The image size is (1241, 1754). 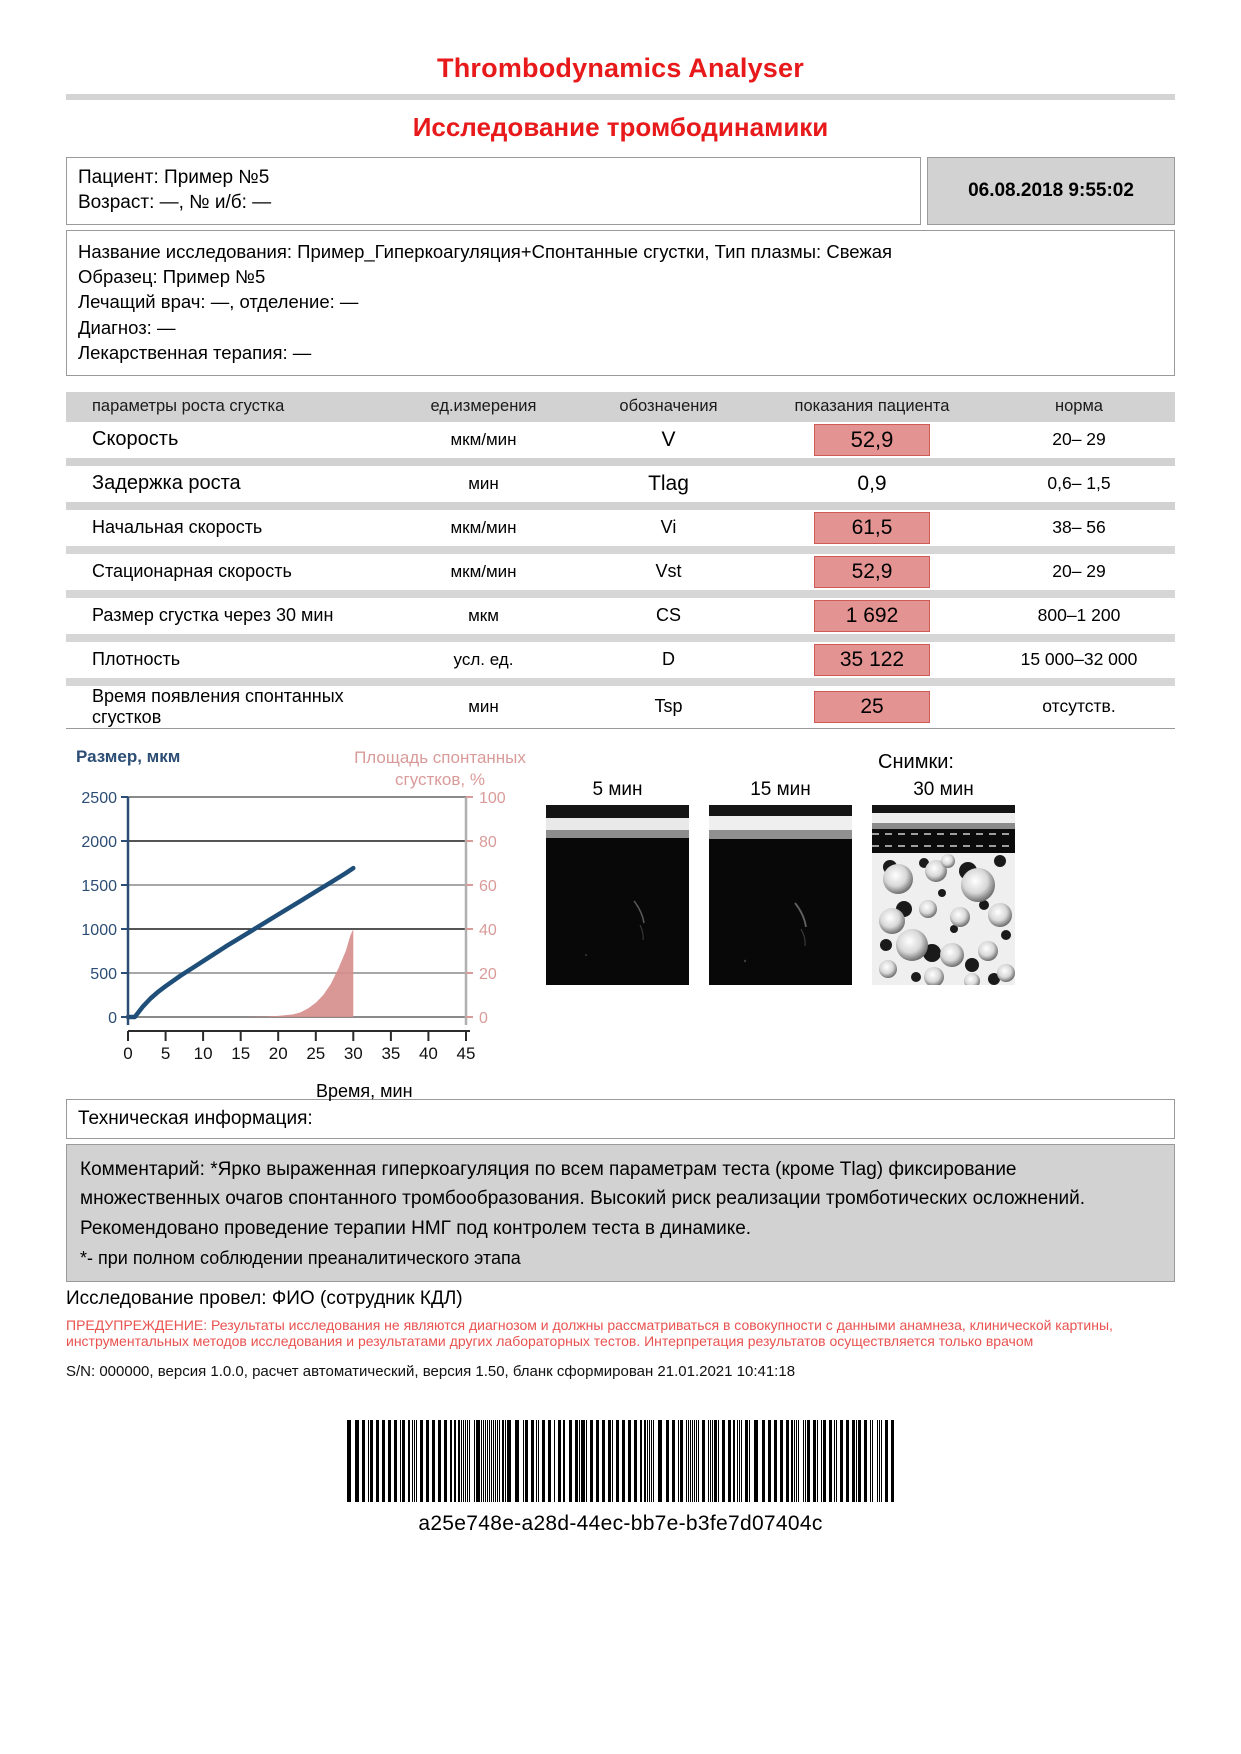 What do you see at coordinates (315, 1053) in the screenshot?
I see `svg-text: 25` at bounding box center [315, 1053].